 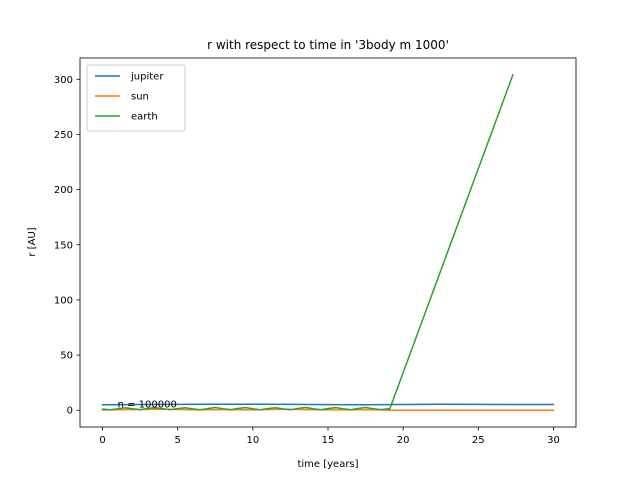 I want to click on y-axis: 0 50 100 150 200 250 300, so click(x=67, y=246).